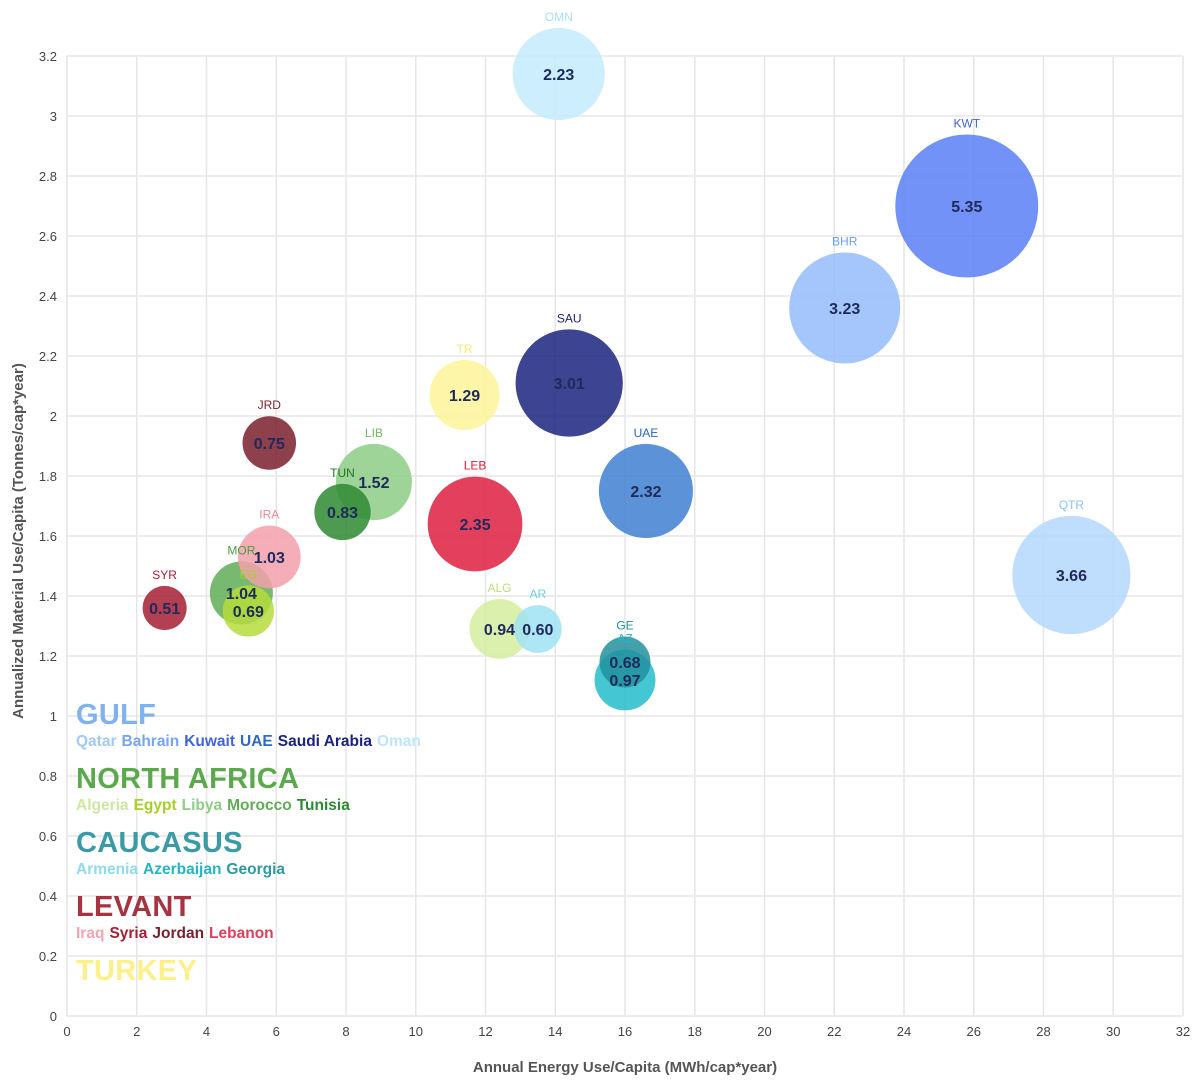 The image size is (1200, 1087). What do you see at coordinates (475, 466) in the screenshot?
I see `bubble-code-label: LEB` at bounding box center [475, 466].